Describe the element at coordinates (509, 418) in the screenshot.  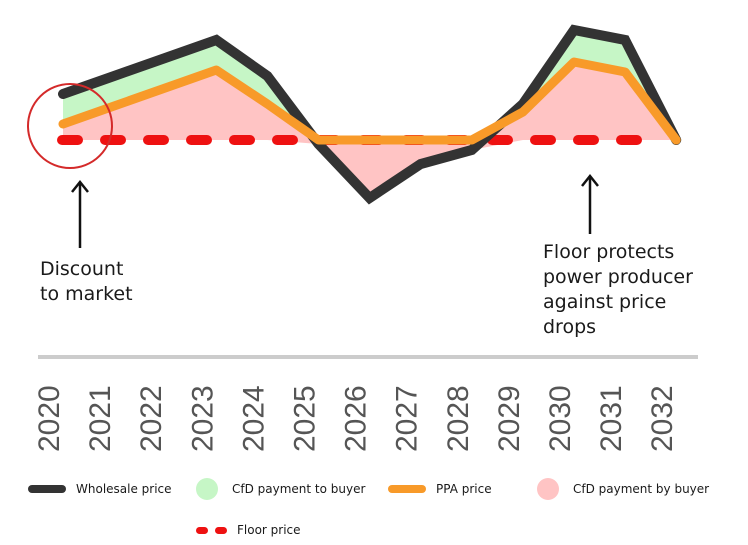
I see `x-tick-label: 2029` at that location.